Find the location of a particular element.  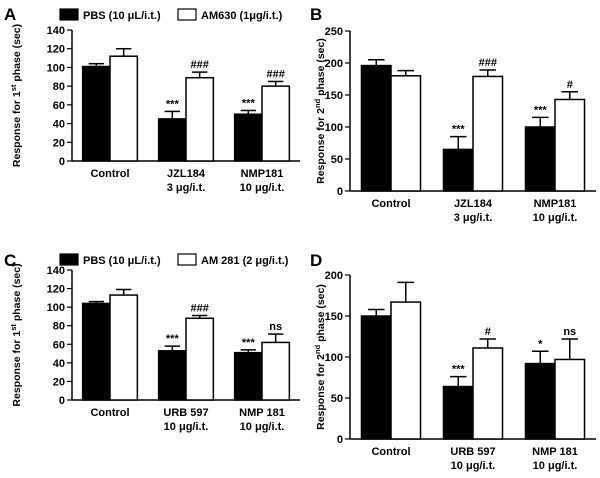

legend-label: PBS (10 μL/i.t.) is located at coordinates (122, 261).